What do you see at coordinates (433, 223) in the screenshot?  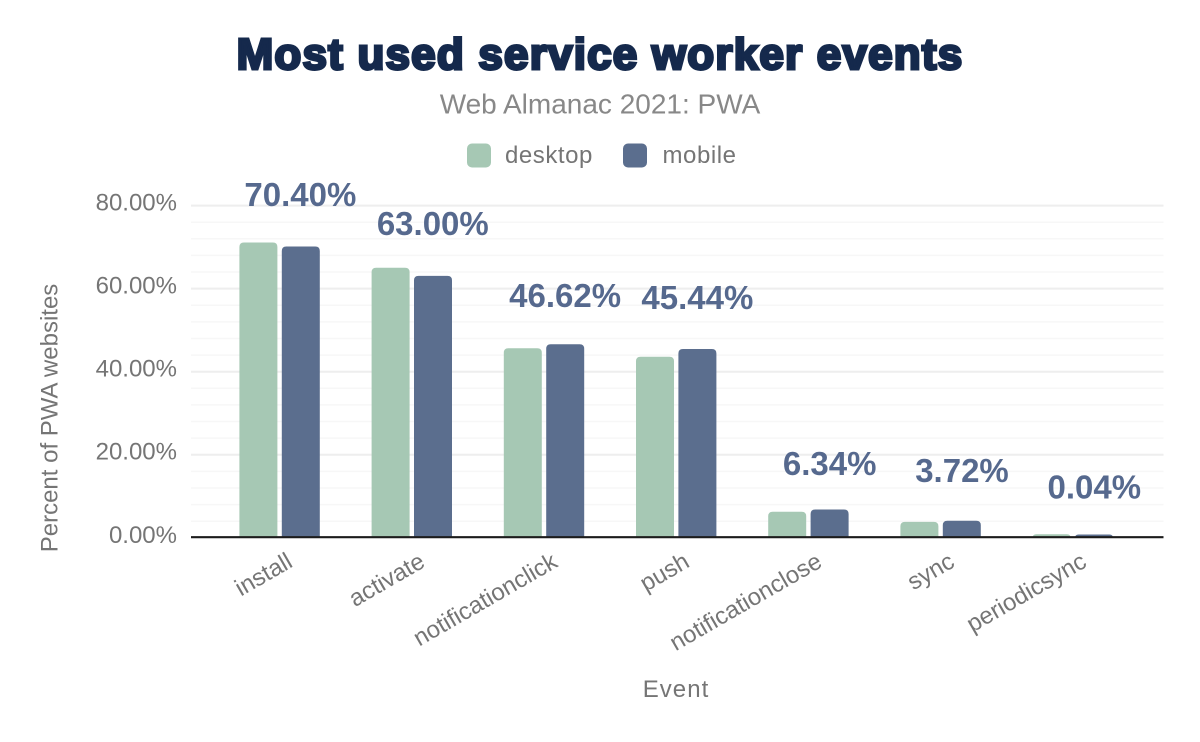 I see `svg-text: 63.00%` at bounding box center [433, 223].